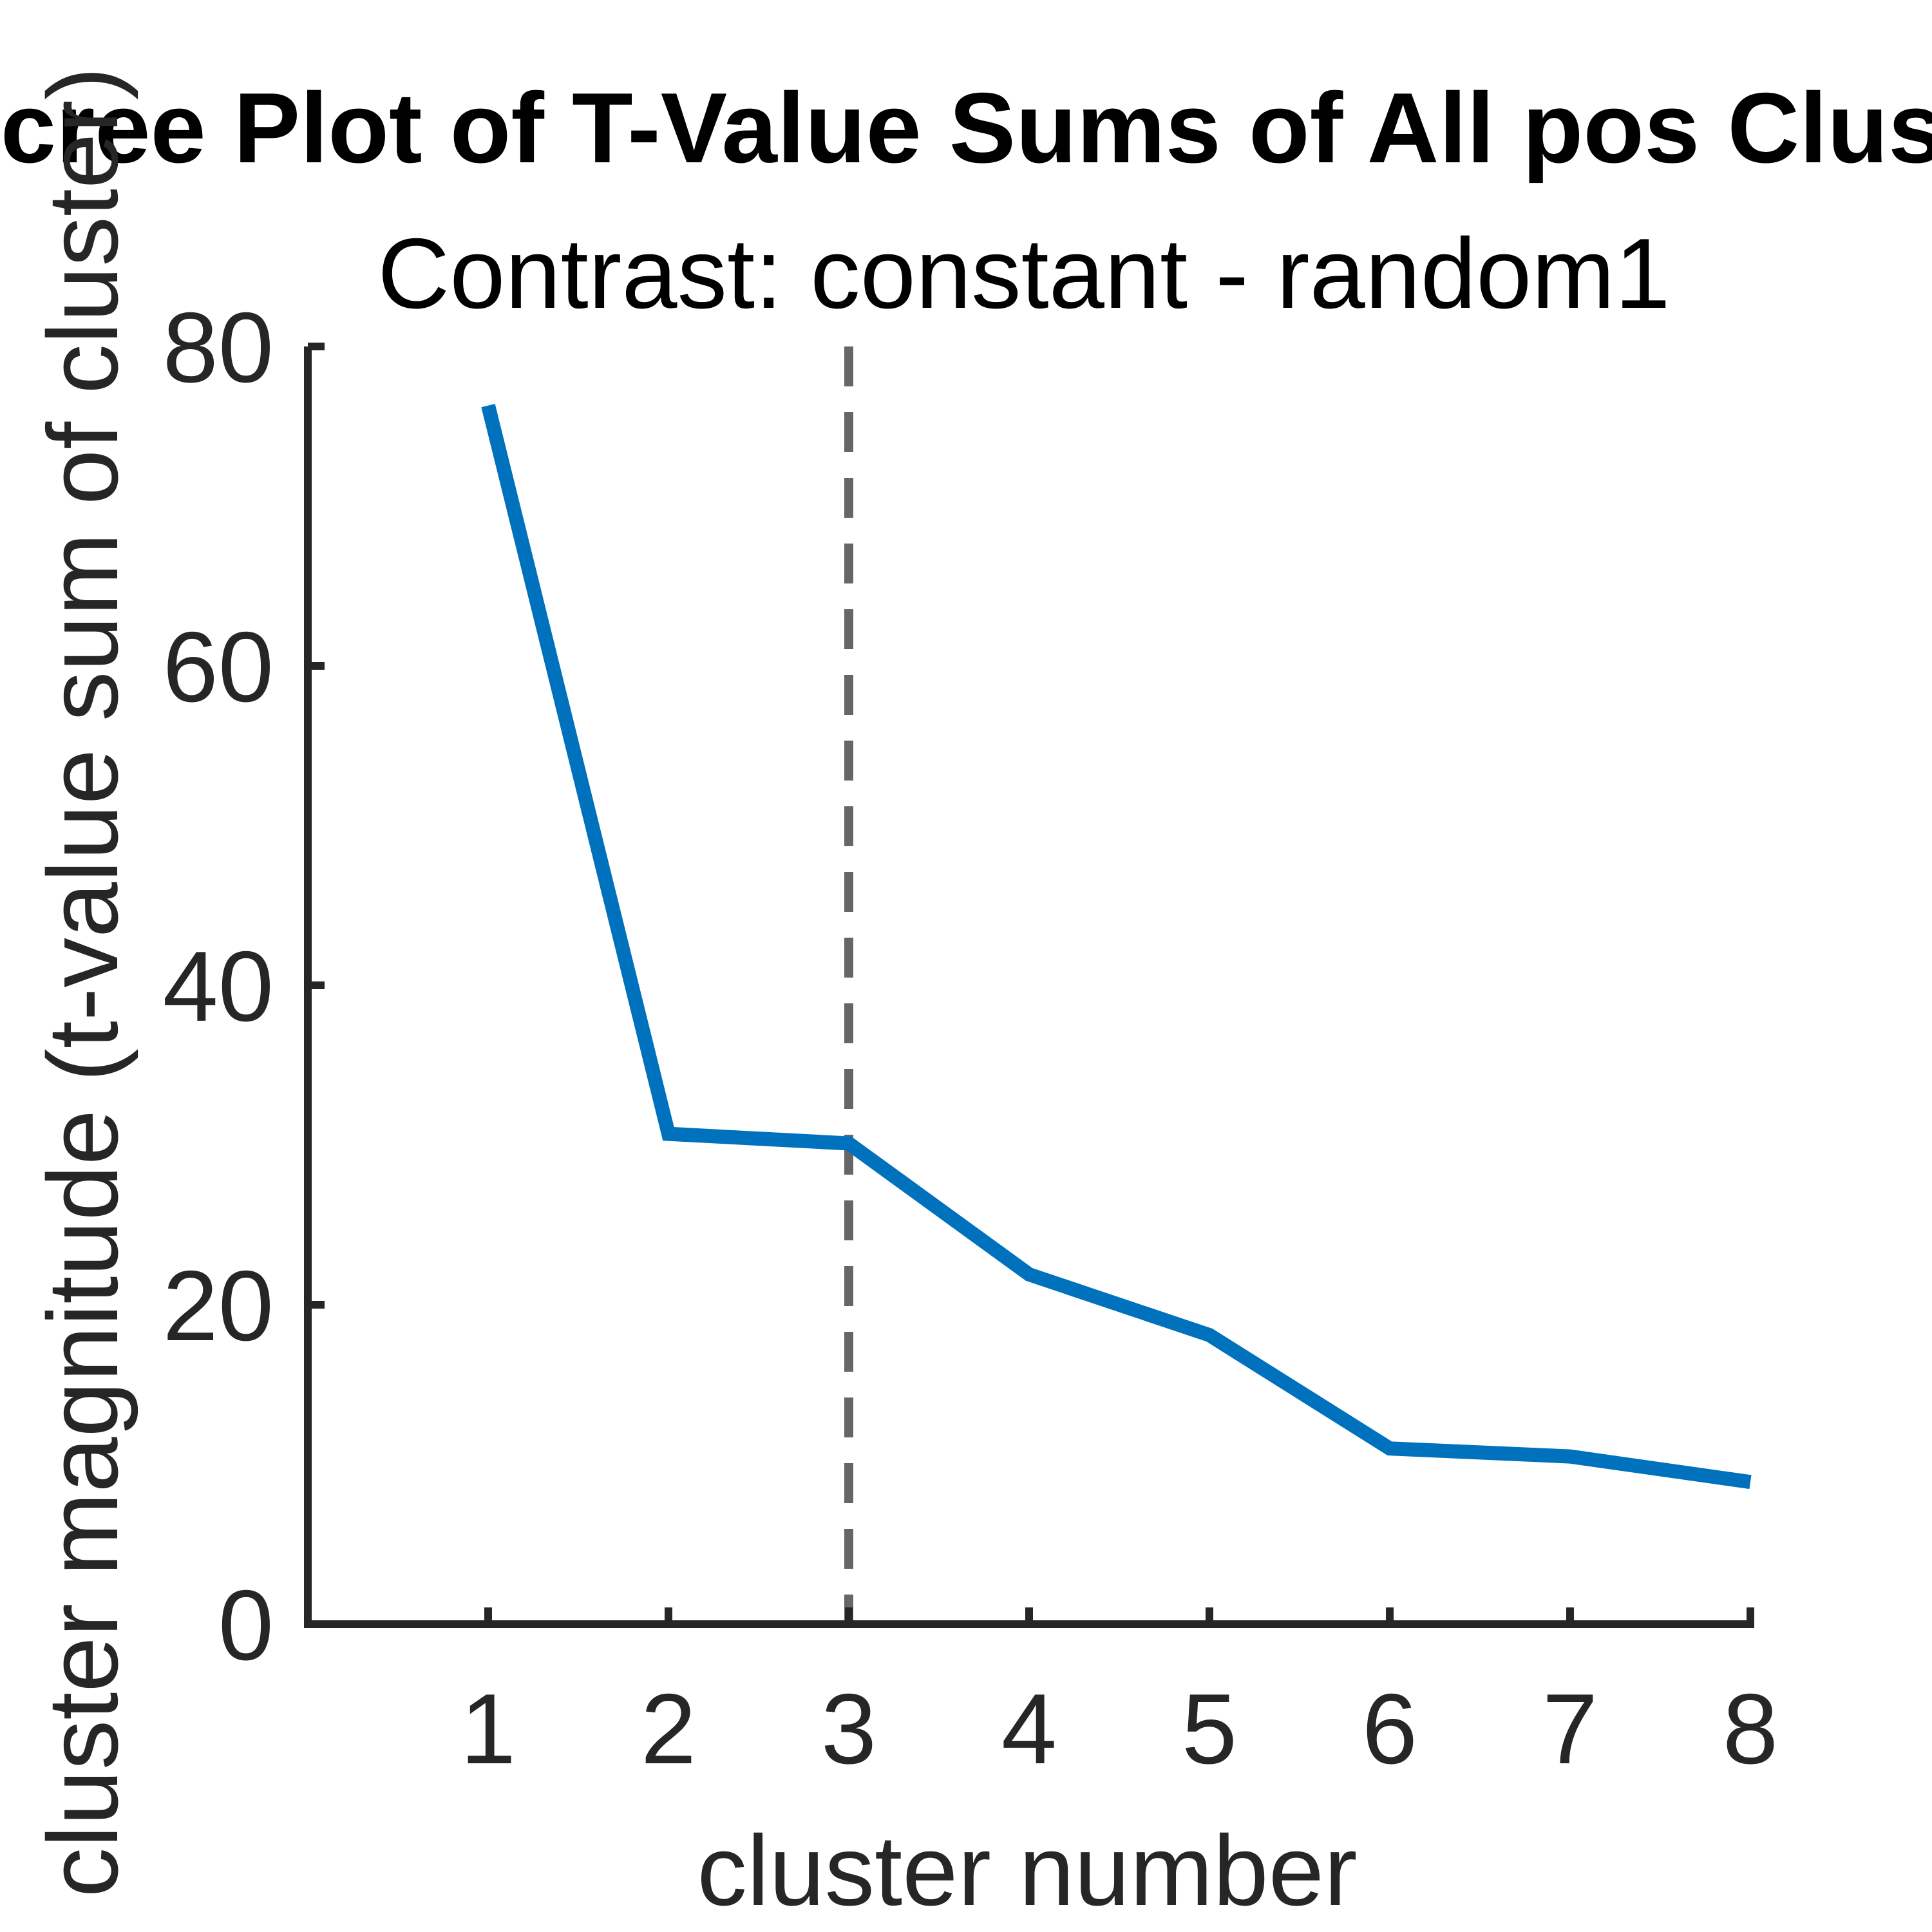 The height and width of the screenshot is (1932, 1932). Describe the element at coordinates (1029, 1729) in the screenshot. I see `x-tick-label-4: 4` at that location.